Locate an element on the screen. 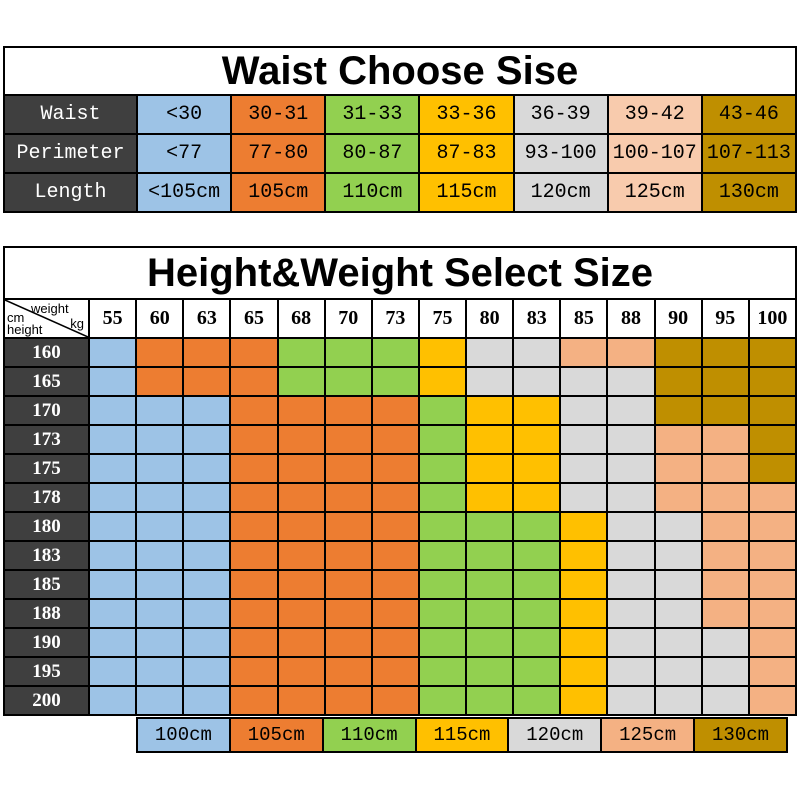 This screenshot has width=800, height=800. height-row-header: 180 is located at coordinates (46, 526).